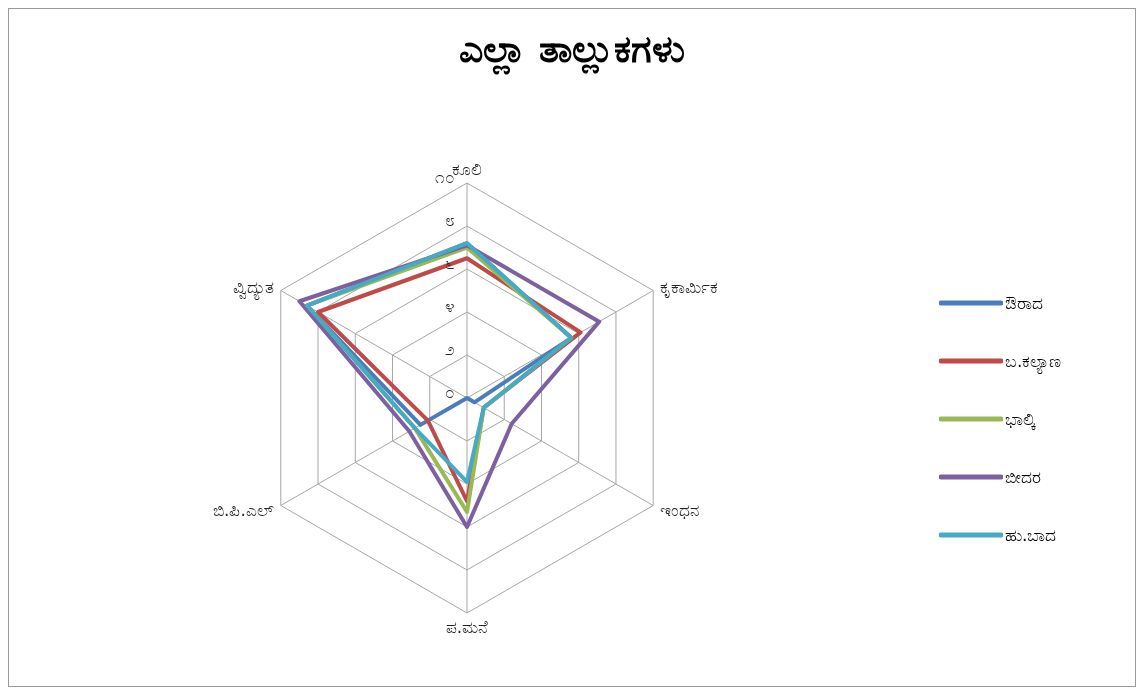  What do you see at coordinates (450, 392) in the screenshot?
I see `y-tick-label: ೦` at bounding box center [450, 392].